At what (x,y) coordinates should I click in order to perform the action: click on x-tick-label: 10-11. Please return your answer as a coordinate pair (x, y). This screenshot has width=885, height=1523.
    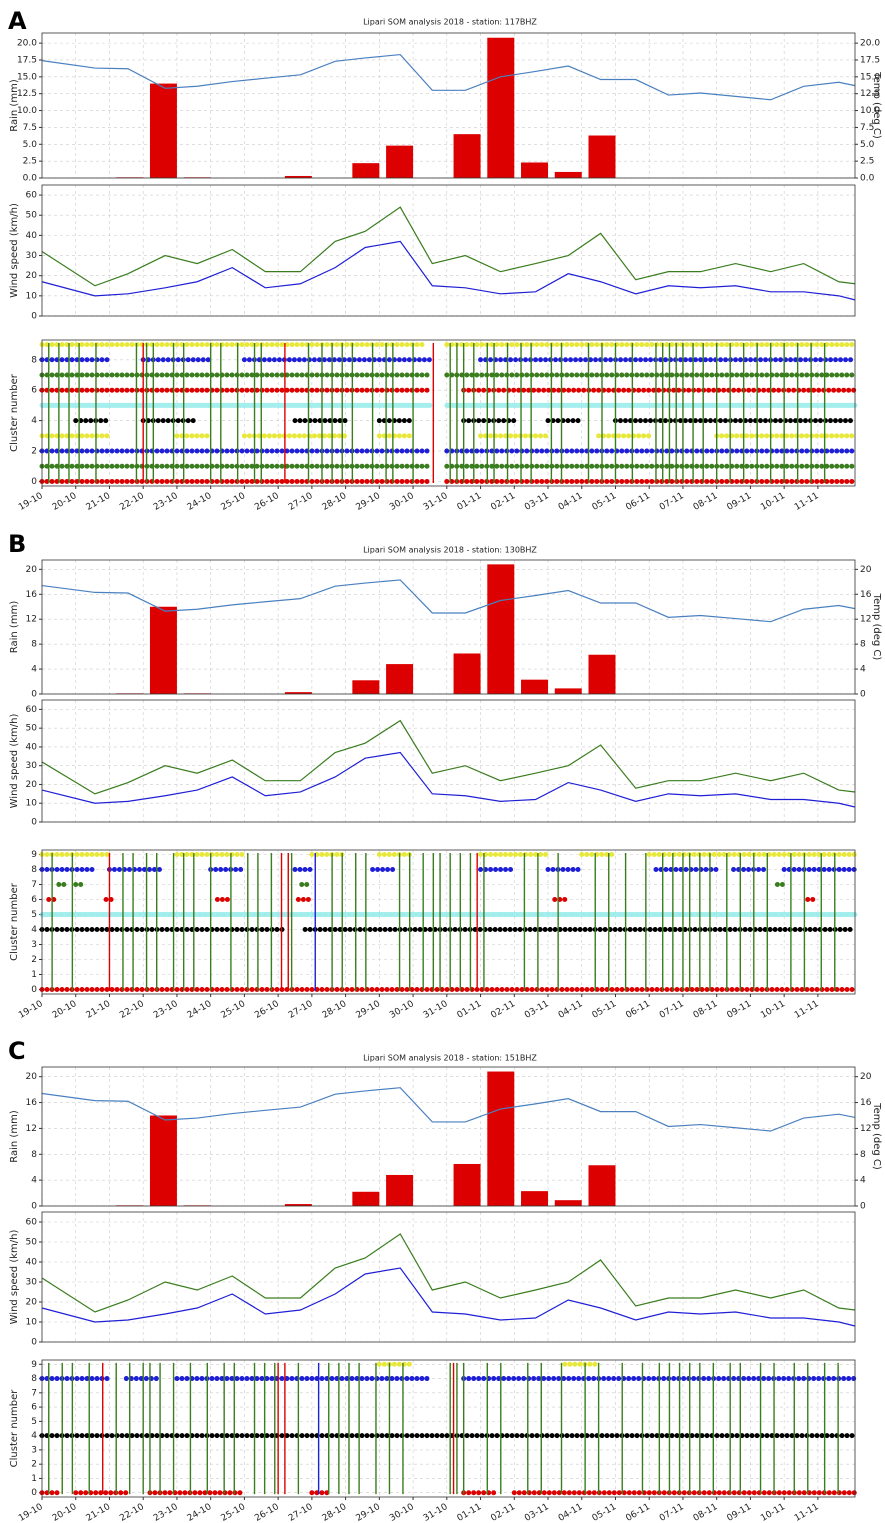
    Looking at the image, I should click on (773, 1512).